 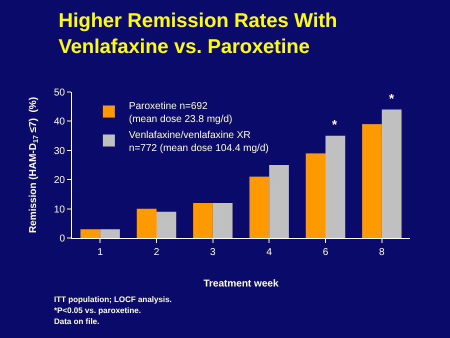 I want to click on y-tick-label: 50, so click(x=60, y=93).